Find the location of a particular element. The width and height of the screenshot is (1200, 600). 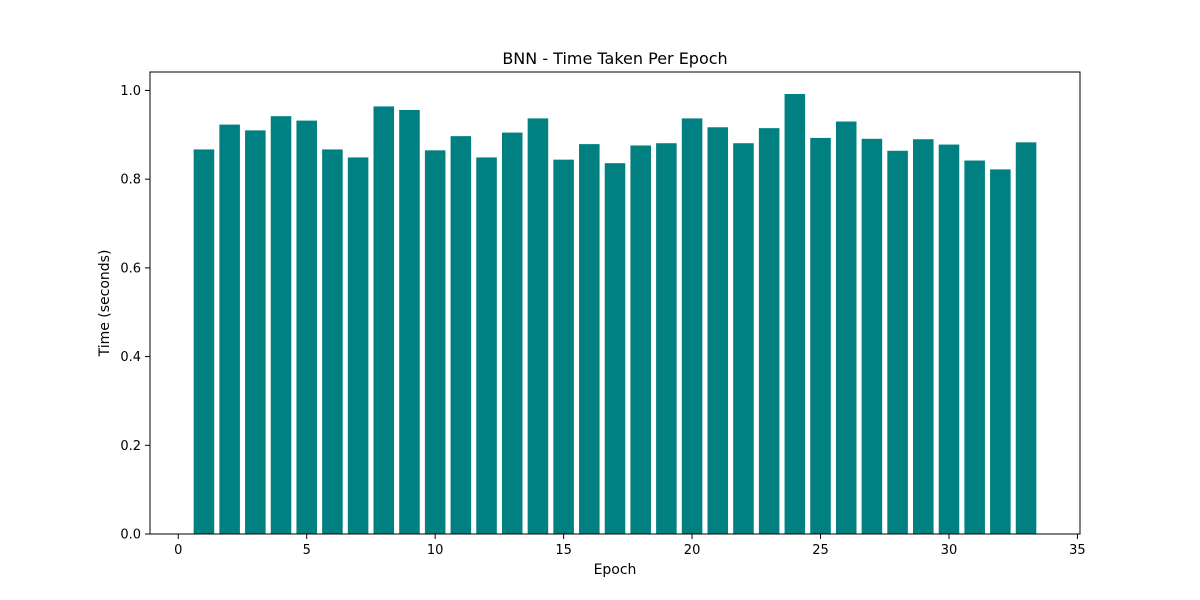

y-axis-label: Time (seconds) is located at coordinates (105, 304).